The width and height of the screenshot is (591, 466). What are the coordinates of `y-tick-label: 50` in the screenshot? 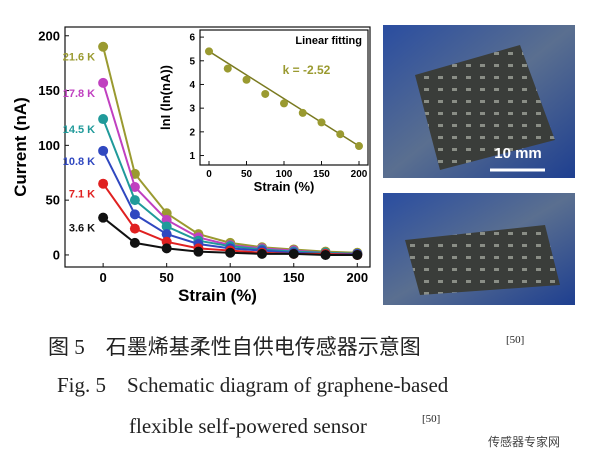 It's located at (53, 200).